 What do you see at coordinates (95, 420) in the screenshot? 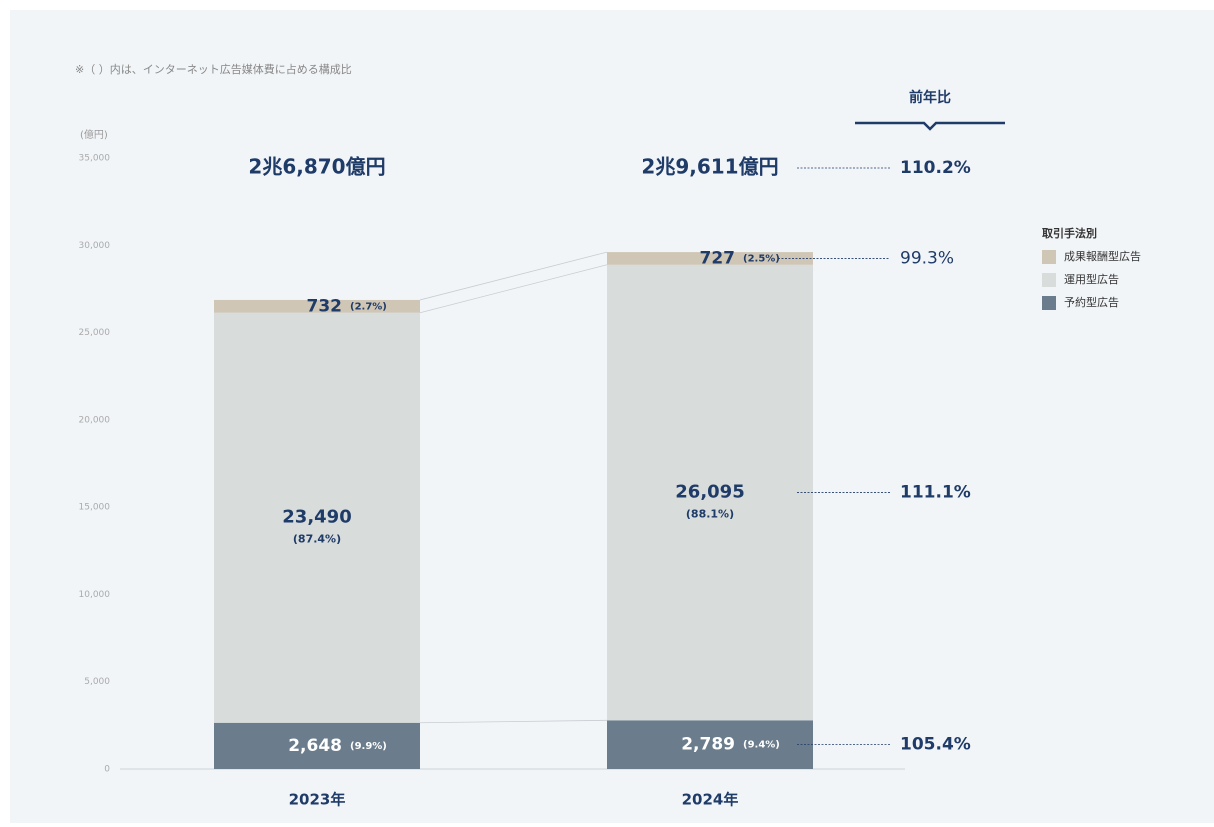
I see `y-tick-label: 20,000` at bounding box center [95, 420].